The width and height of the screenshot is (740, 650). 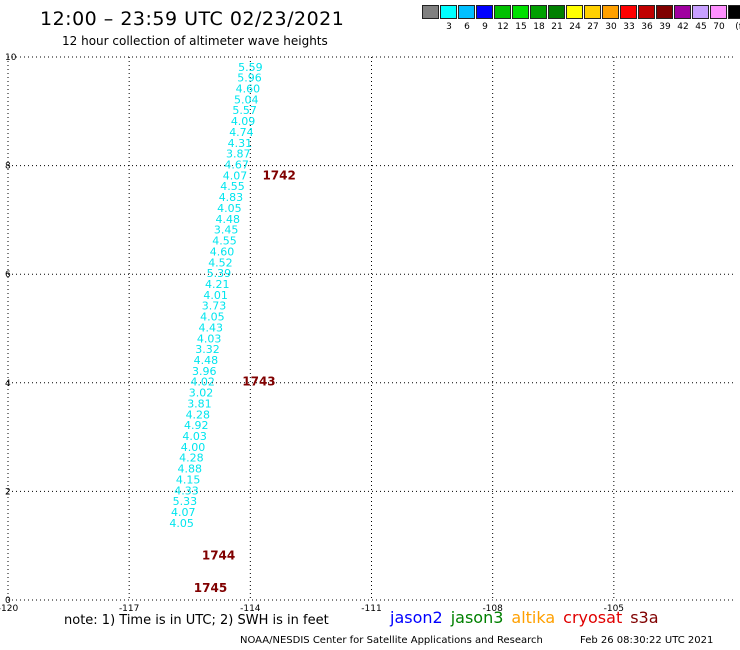 I want to click on lat-tick-label: 8, so click(x=8, y=167).